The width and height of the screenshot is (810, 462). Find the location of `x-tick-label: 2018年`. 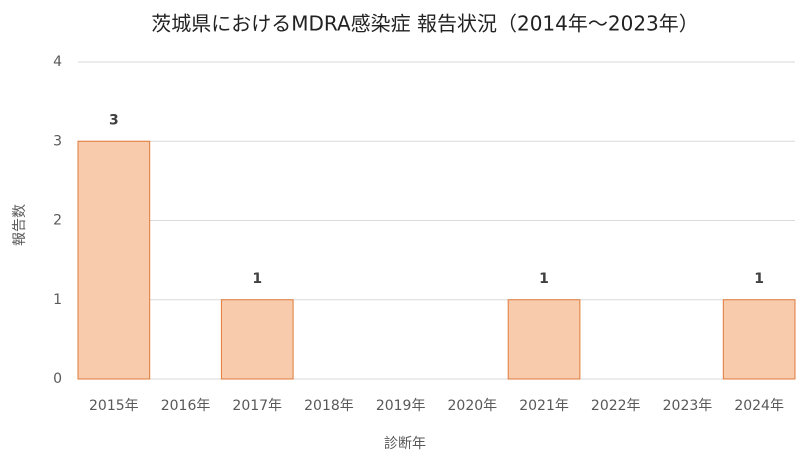

x-tick-label: 2018年 is located at coordinates (329, 406).